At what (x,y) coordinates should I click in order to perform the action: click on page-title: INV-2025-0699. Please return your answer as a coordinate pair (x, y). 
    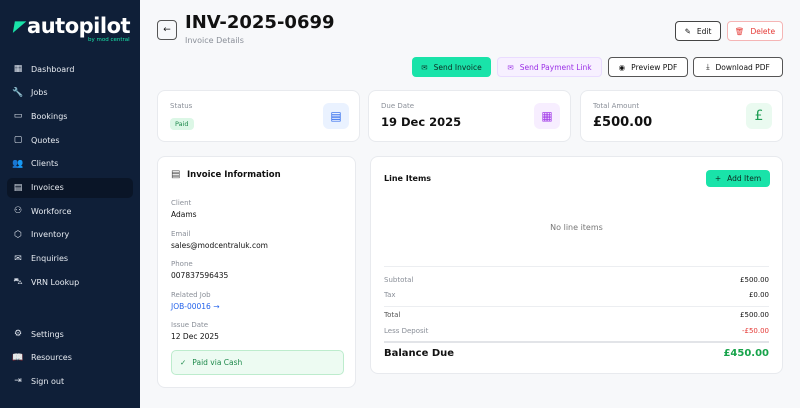
    Looking at the image, I should click on (260, 22).